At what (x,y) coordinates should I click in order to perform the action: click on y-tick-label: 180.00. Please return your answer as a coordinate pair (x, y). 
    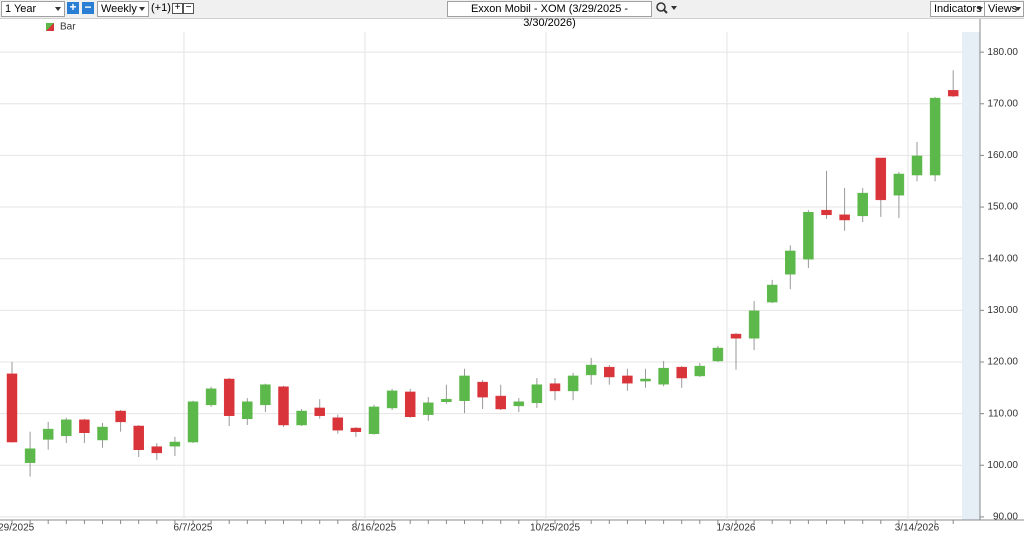
    Looking at the image, I should click on (1002, 52).